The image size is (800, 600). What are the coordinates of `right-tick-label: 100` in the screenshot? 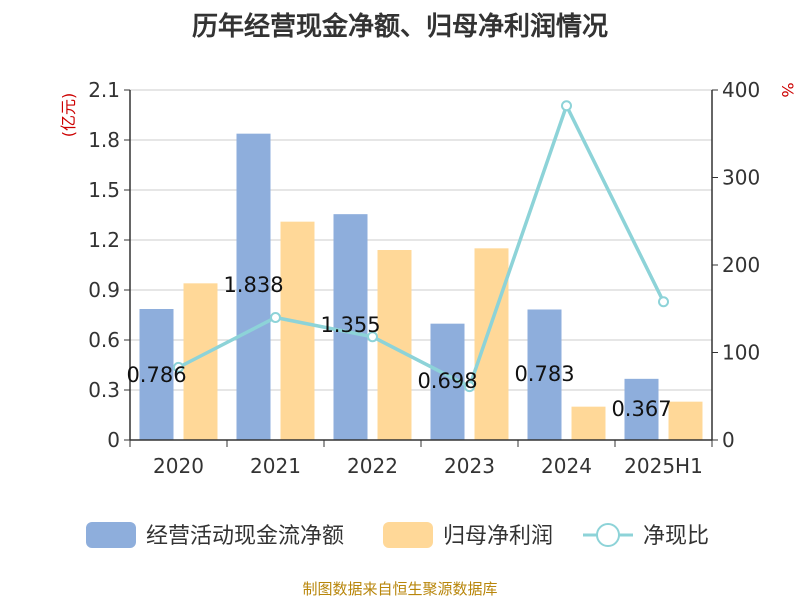 It's located at (741, 353).